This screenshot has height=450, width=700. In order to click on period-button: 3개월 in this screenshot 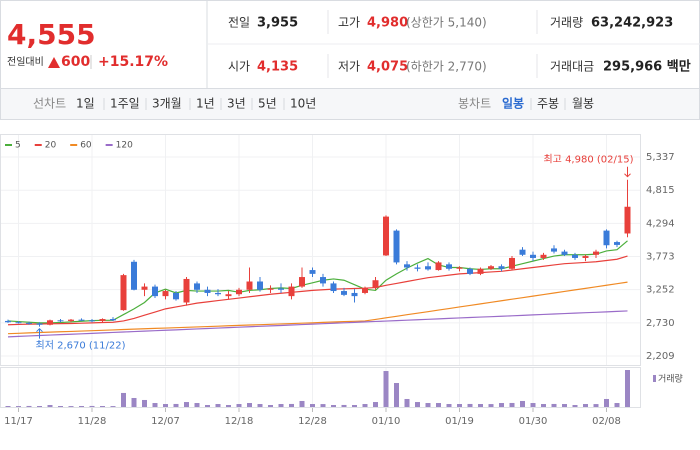, I will do `click(167, 104)`.